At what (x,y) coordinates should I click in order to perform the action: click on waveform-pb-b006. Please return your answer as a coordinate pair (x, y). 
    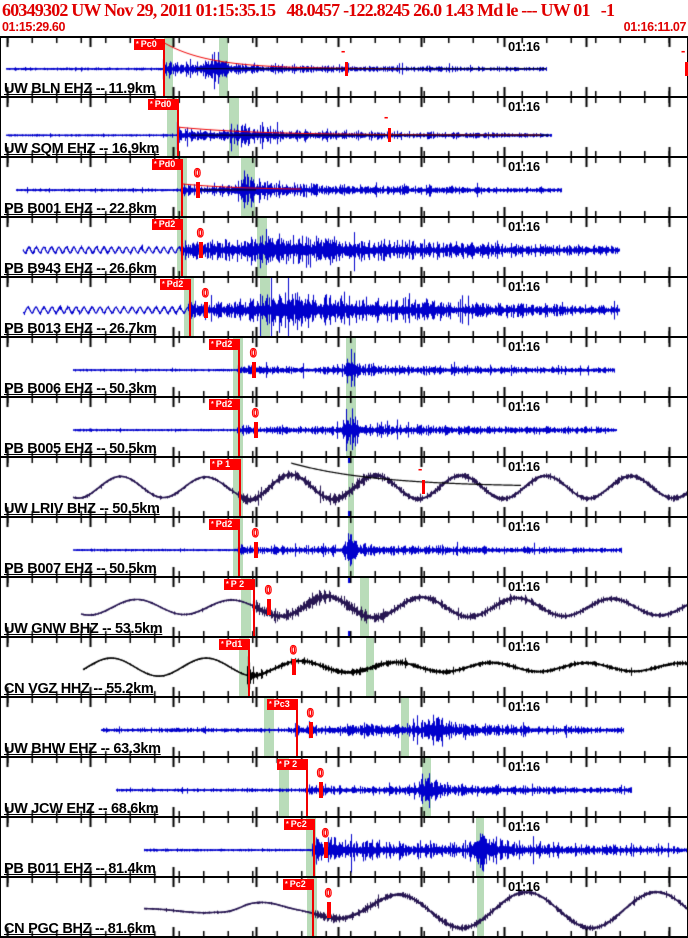
    Looking at the image, I should click on (344, 367).